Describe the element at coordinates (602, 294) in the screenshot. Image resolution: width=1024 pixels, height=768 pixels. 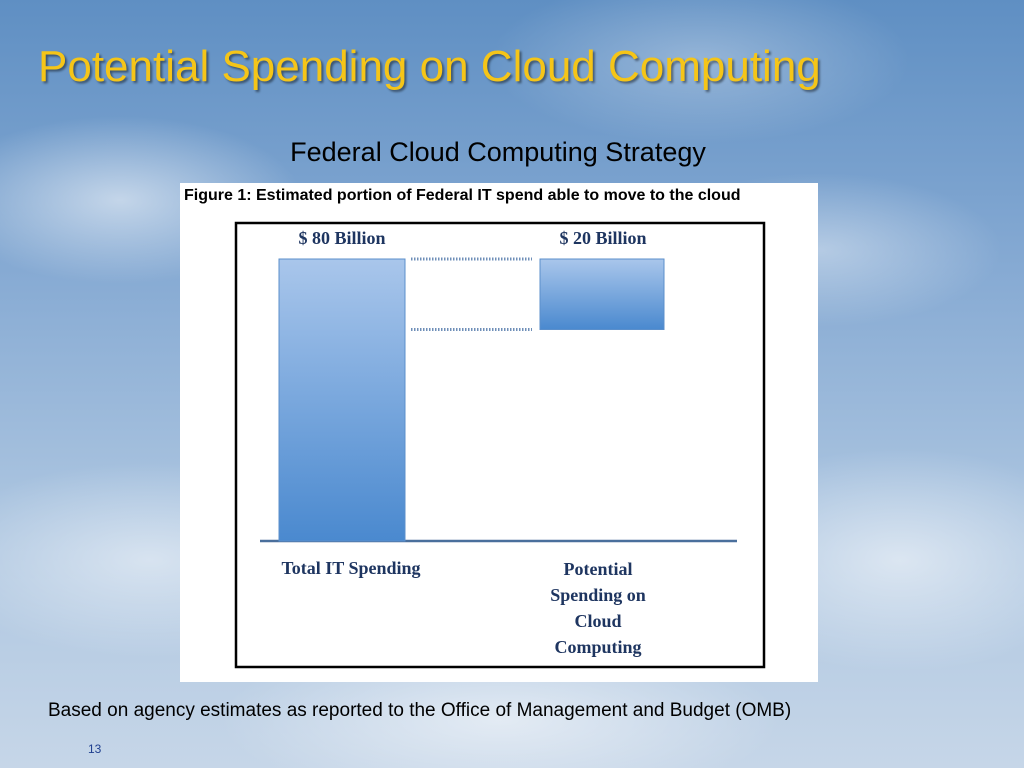
I see `bar-potential-cloud-spending` at that location.